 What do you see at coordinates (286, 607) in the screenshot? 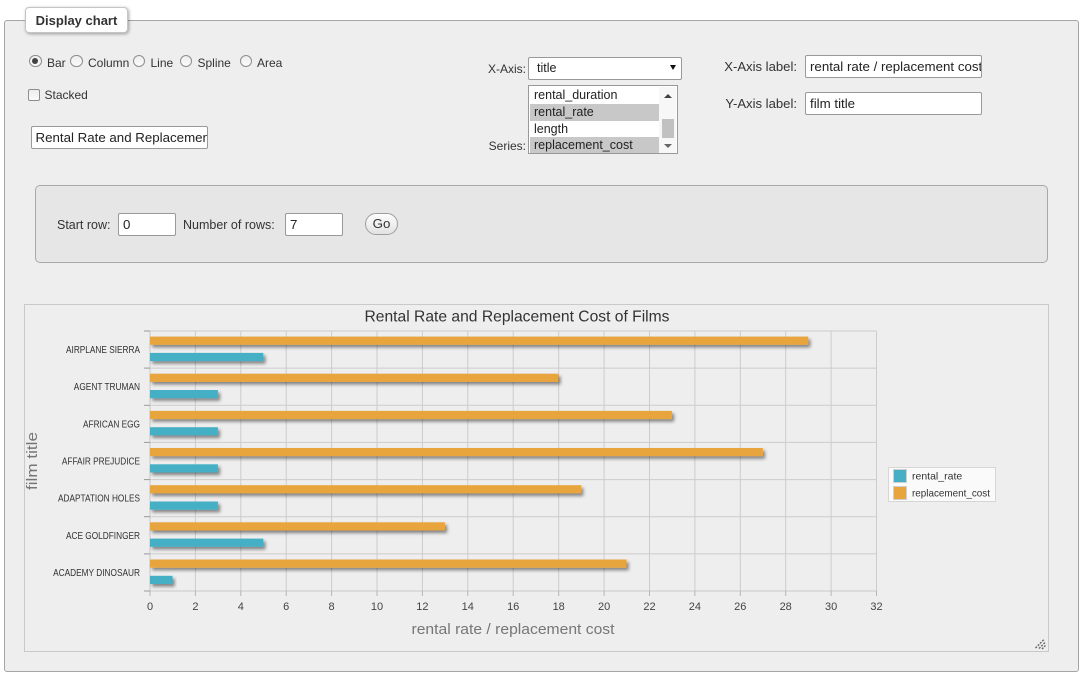
I see `svg-text: 6` at bounding box center [286, 607].